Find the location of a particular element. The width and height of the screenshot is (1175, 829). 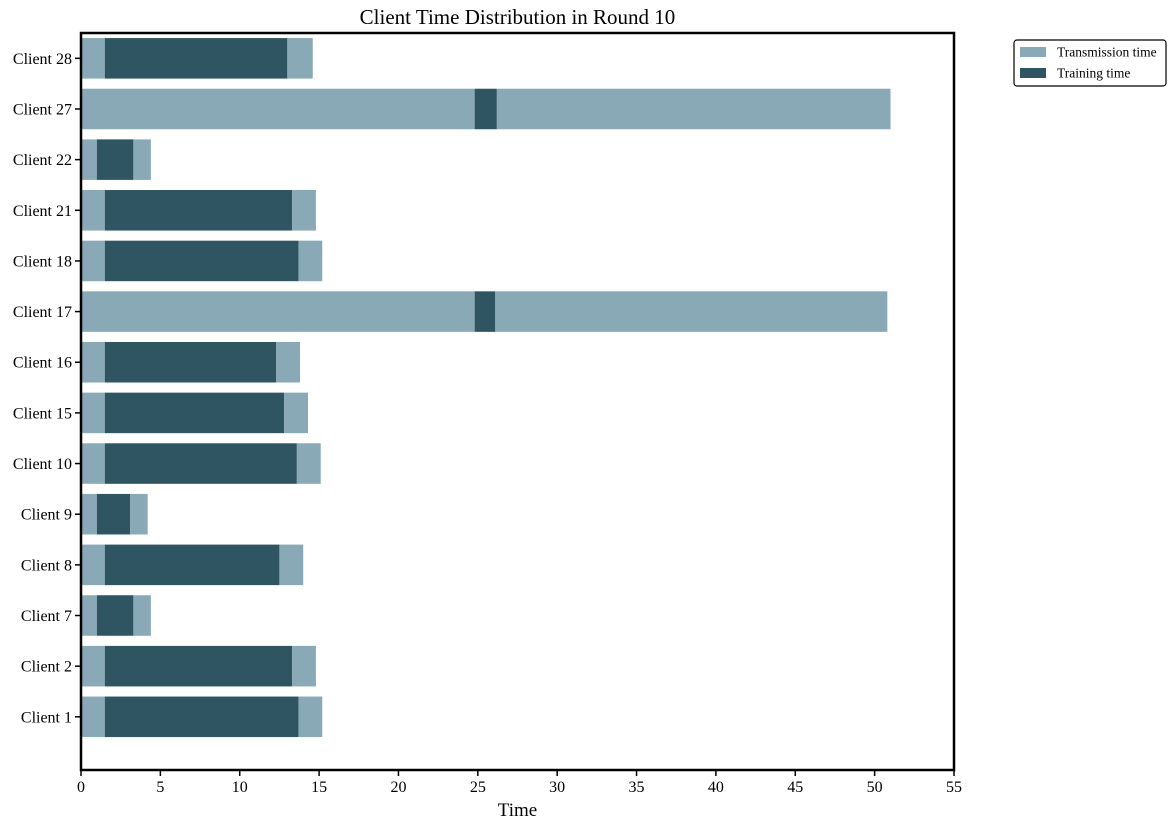

bar-client-7-training-time is located at coordinates (115, 615).